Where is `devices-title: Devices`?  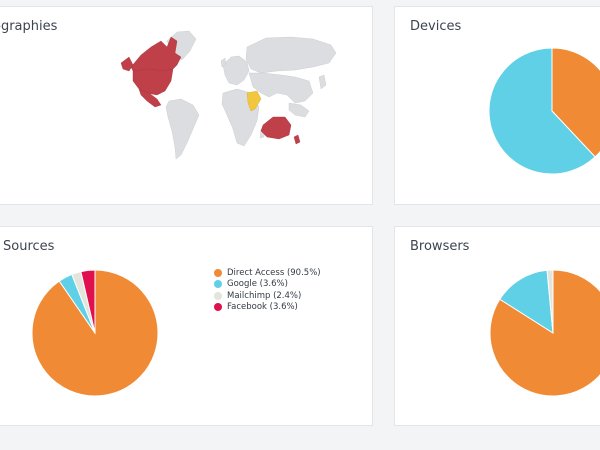 devices-title: Devices is located at coordinates (436, 26).